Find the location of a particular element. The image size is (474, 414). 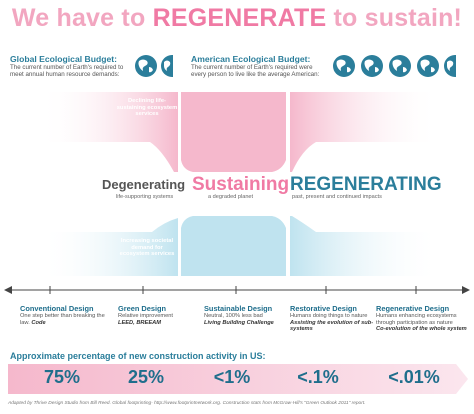

percentage-conventional: 75% is located at coordinates (62, 377).